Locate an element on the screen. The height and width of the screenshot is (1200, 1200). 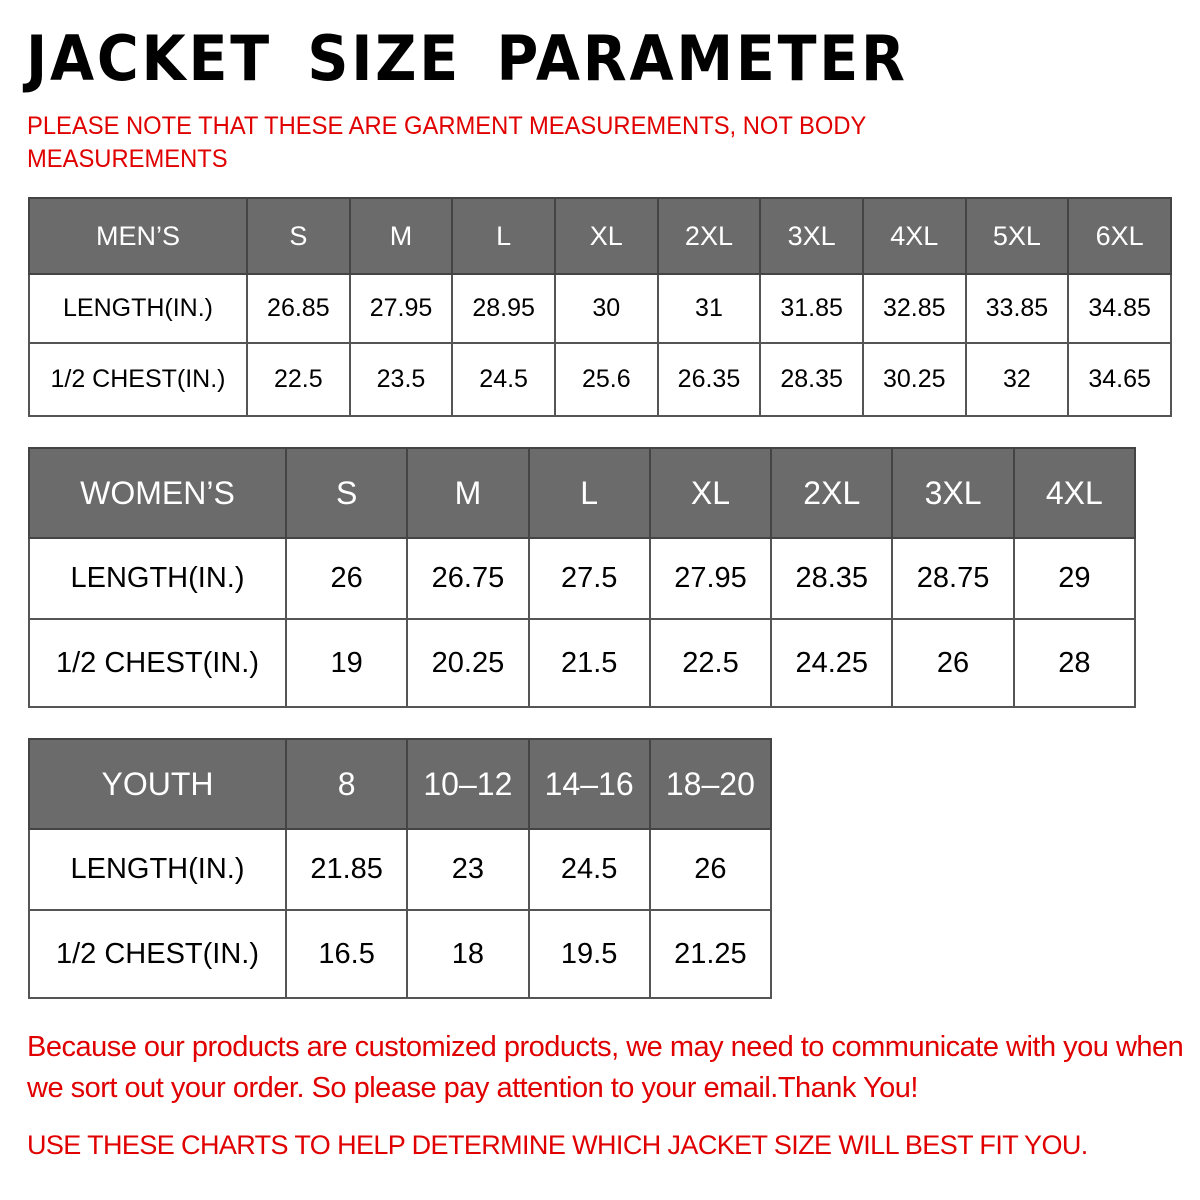
measurement-cell: 29 is located at coordinates (1074, 578).